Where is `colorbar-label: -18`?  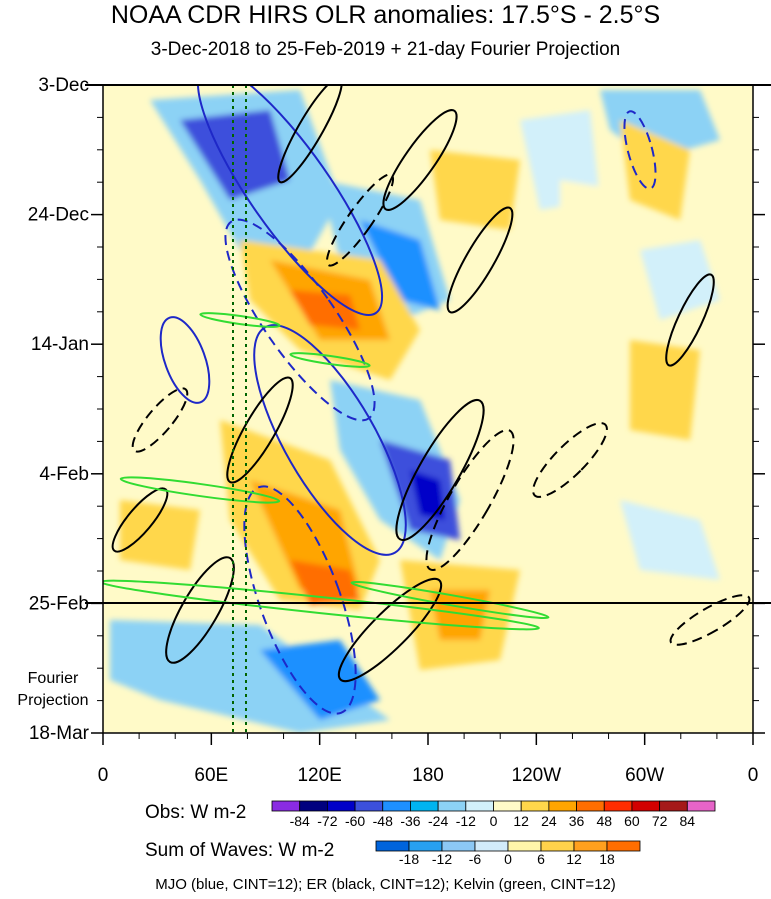
colorbar-label: -18 is located at coordinates (409, 859).